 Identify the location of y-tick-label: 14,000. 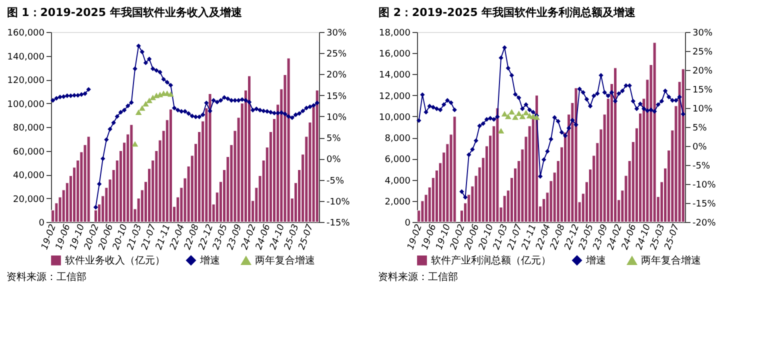
(395, 75).